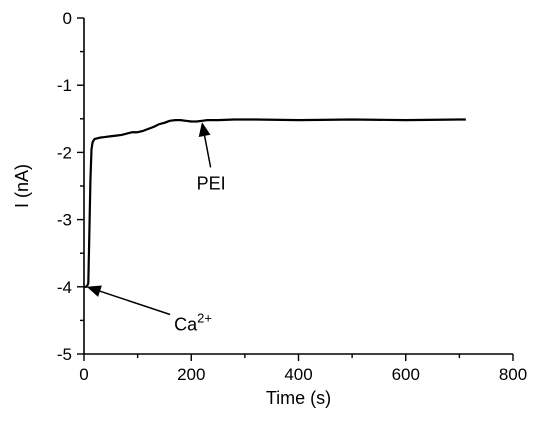  What do you see at coordinates (191, 374) in the screenshot?
I see `x-tick-label: 200` at bounding box center [191, 374].